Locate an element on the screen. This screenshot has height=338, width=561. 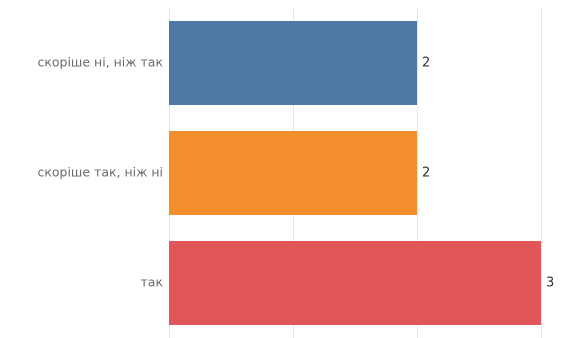
category-label: скоріше так, ніж ні is located at coordinates (100, 172).